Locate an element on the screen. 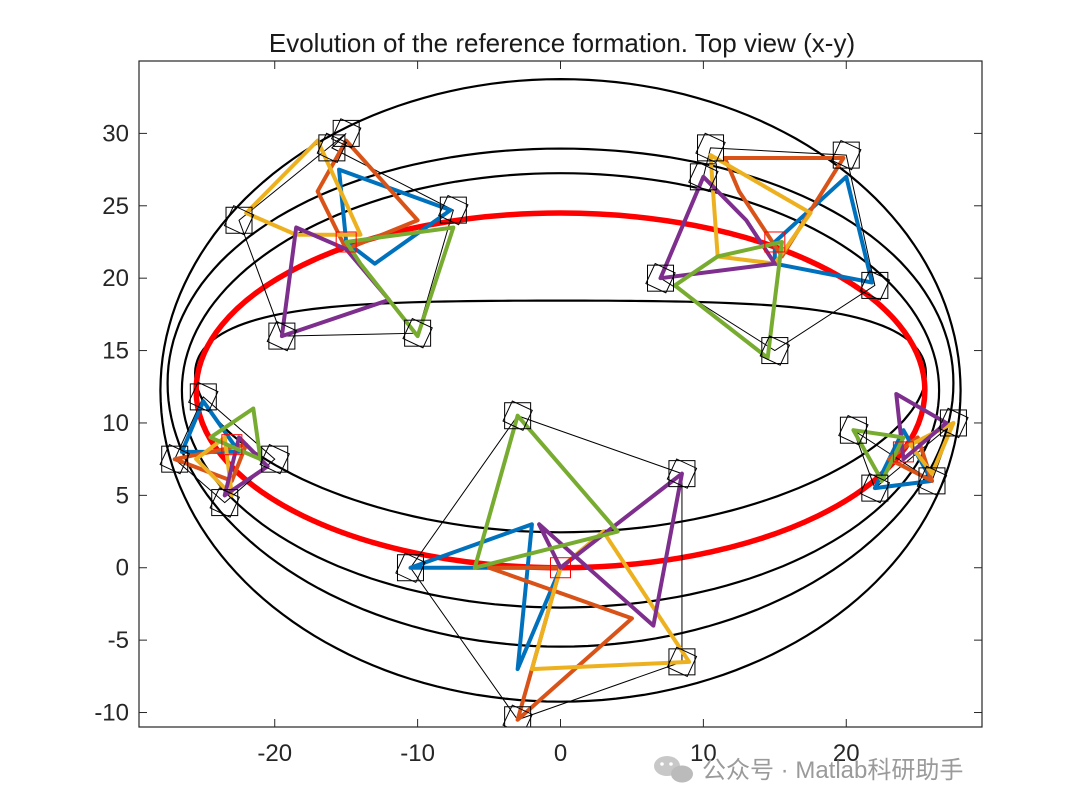 Image resolution: width=1080 pixels, height=811 pixels. watermark: 公众号 · Matlab科研助手 is located at coordinates (832, 770).